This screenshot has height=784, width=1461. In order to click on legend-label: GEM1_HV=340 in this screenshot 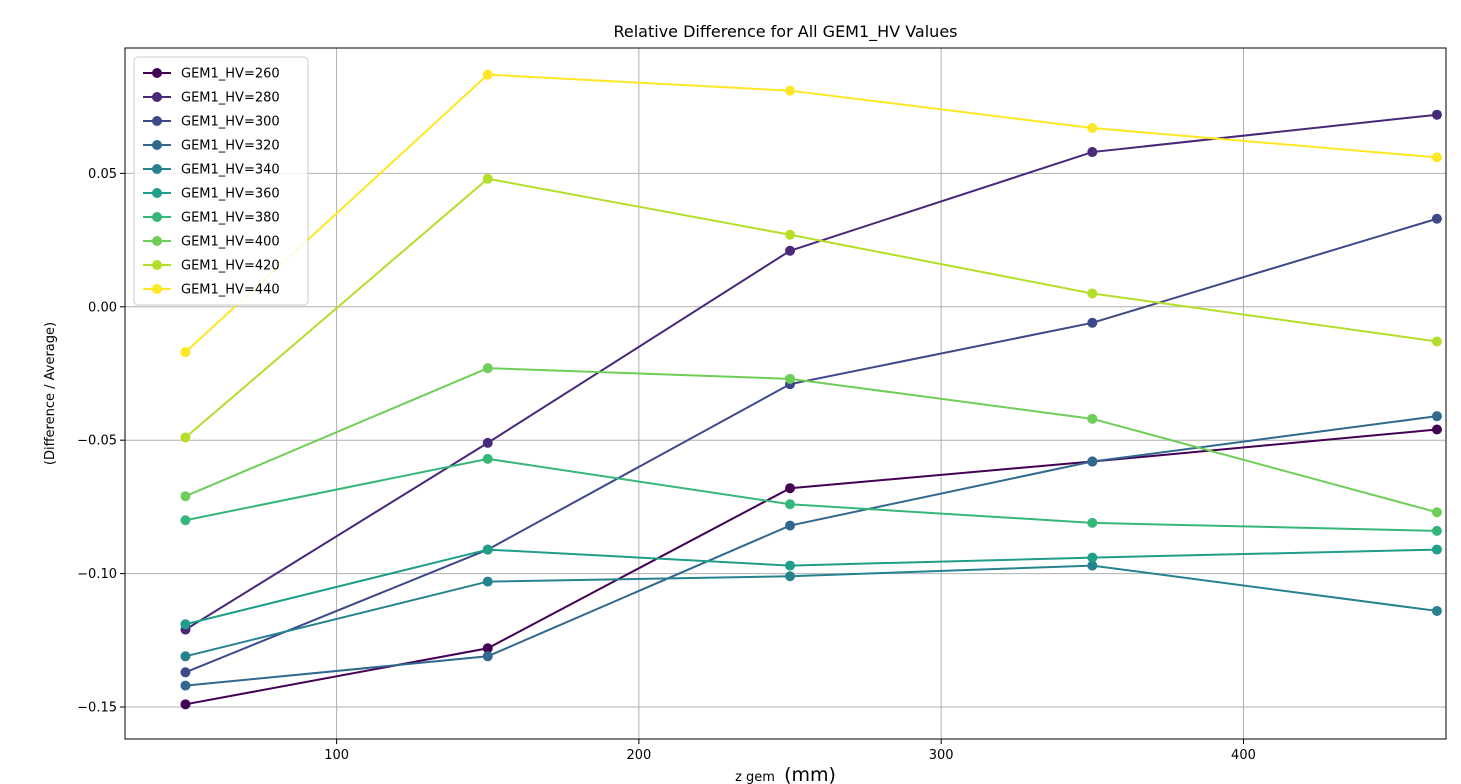, I will do `click(230, 170)`.